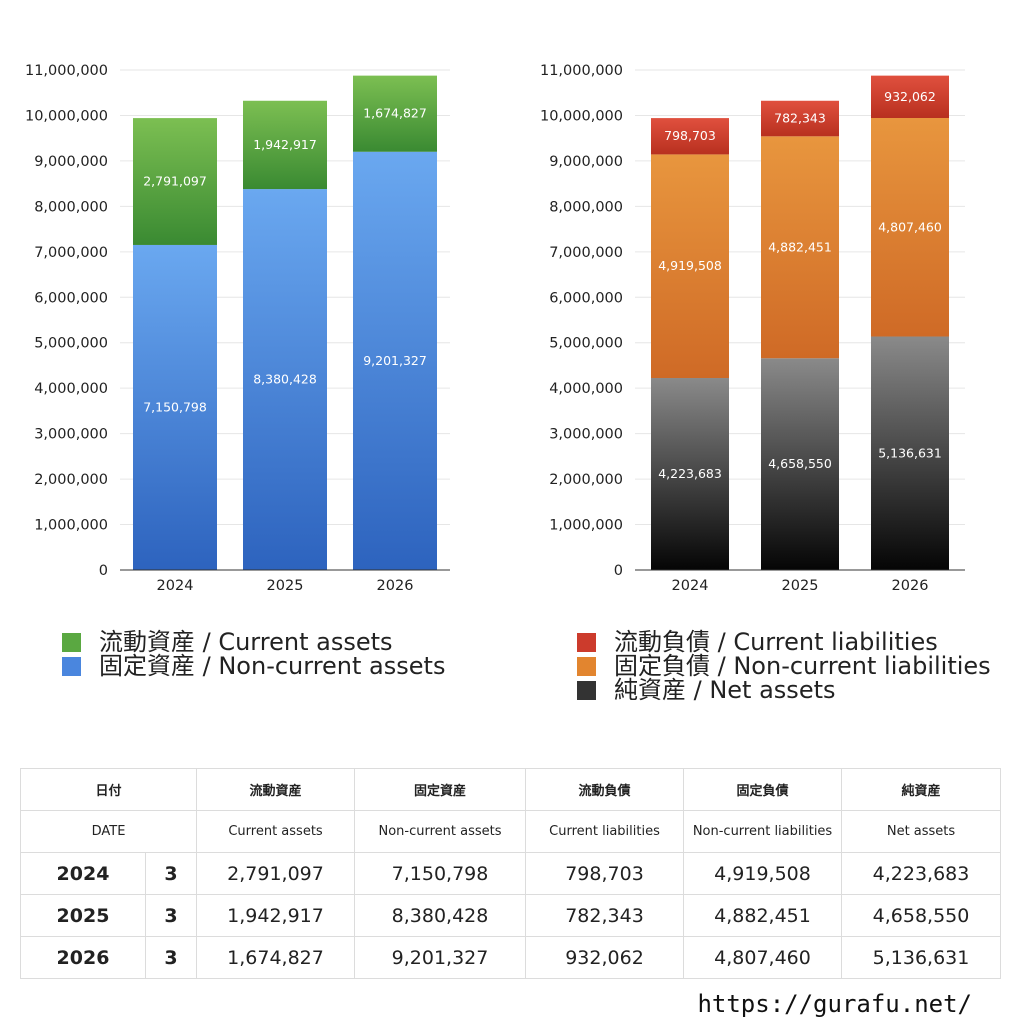 The height and width of the screenshot is (1024, 1024). What do you see at coordinates (605, 873) in the screenshot?
I see `table-cell: 798,703` at bounding box center [605, 873].